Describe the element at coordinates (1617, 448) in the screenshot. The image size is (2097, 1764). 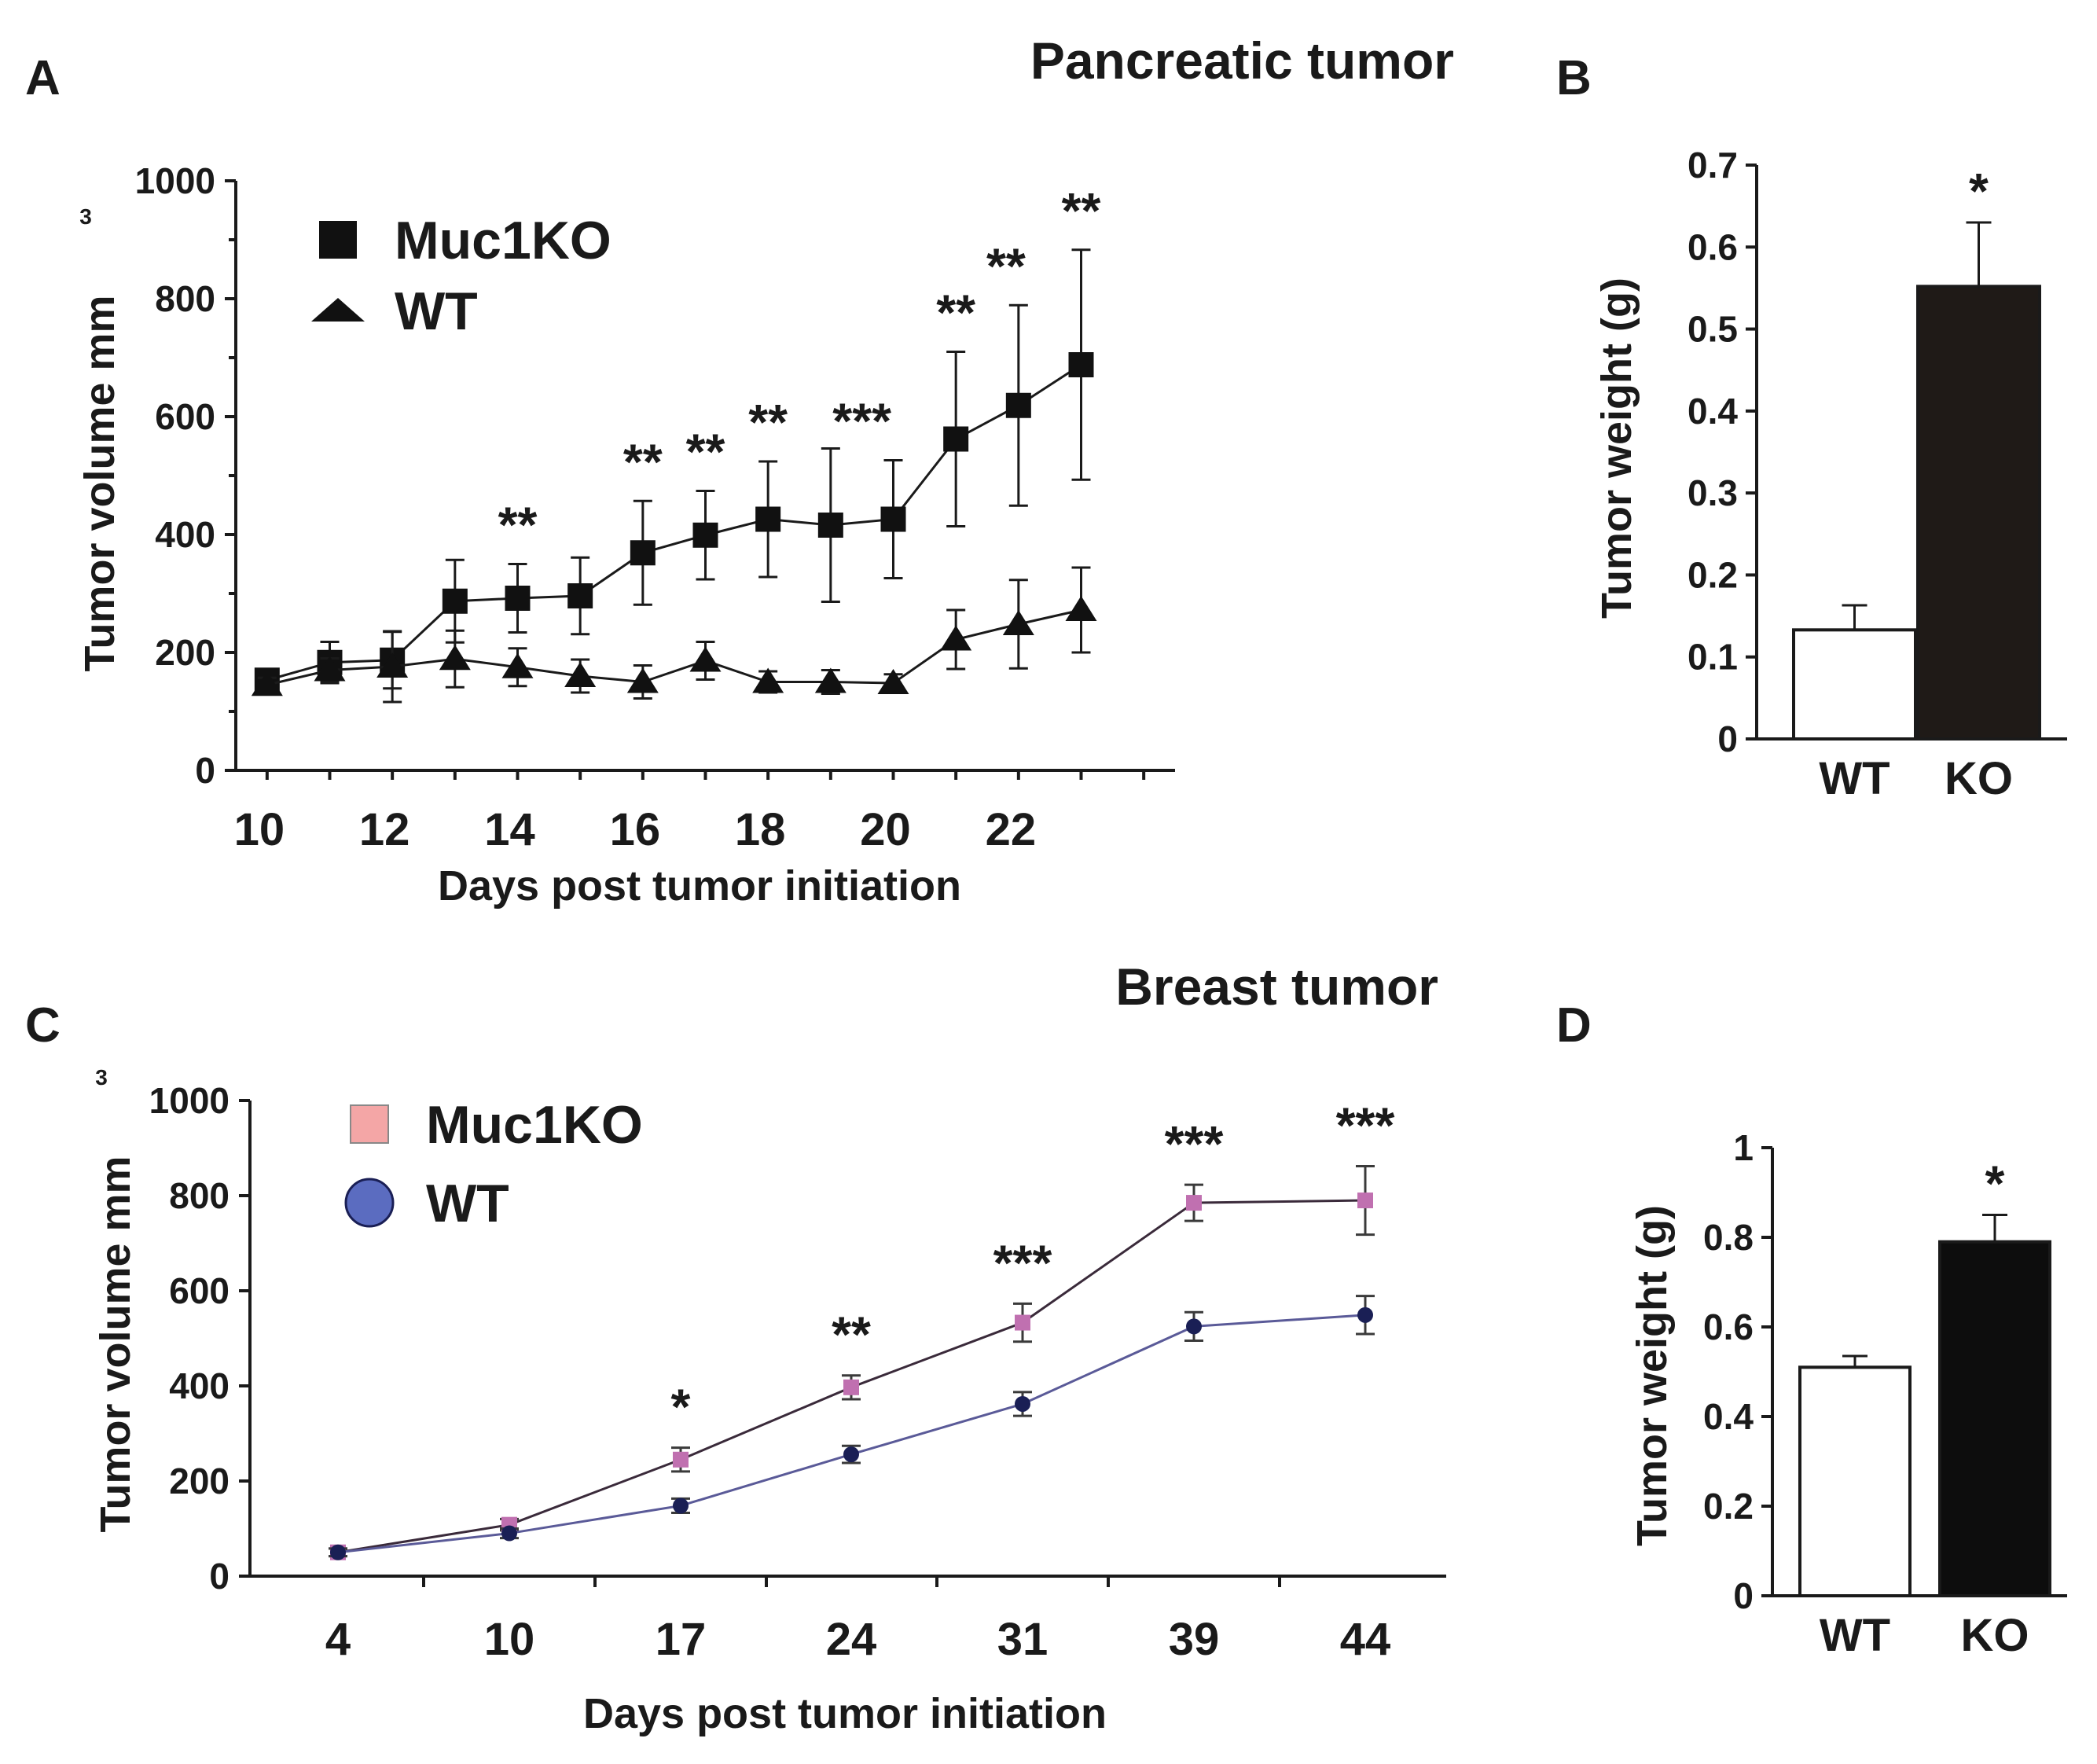
I see `y-axis-title: Tumor weight (g)` at that location.